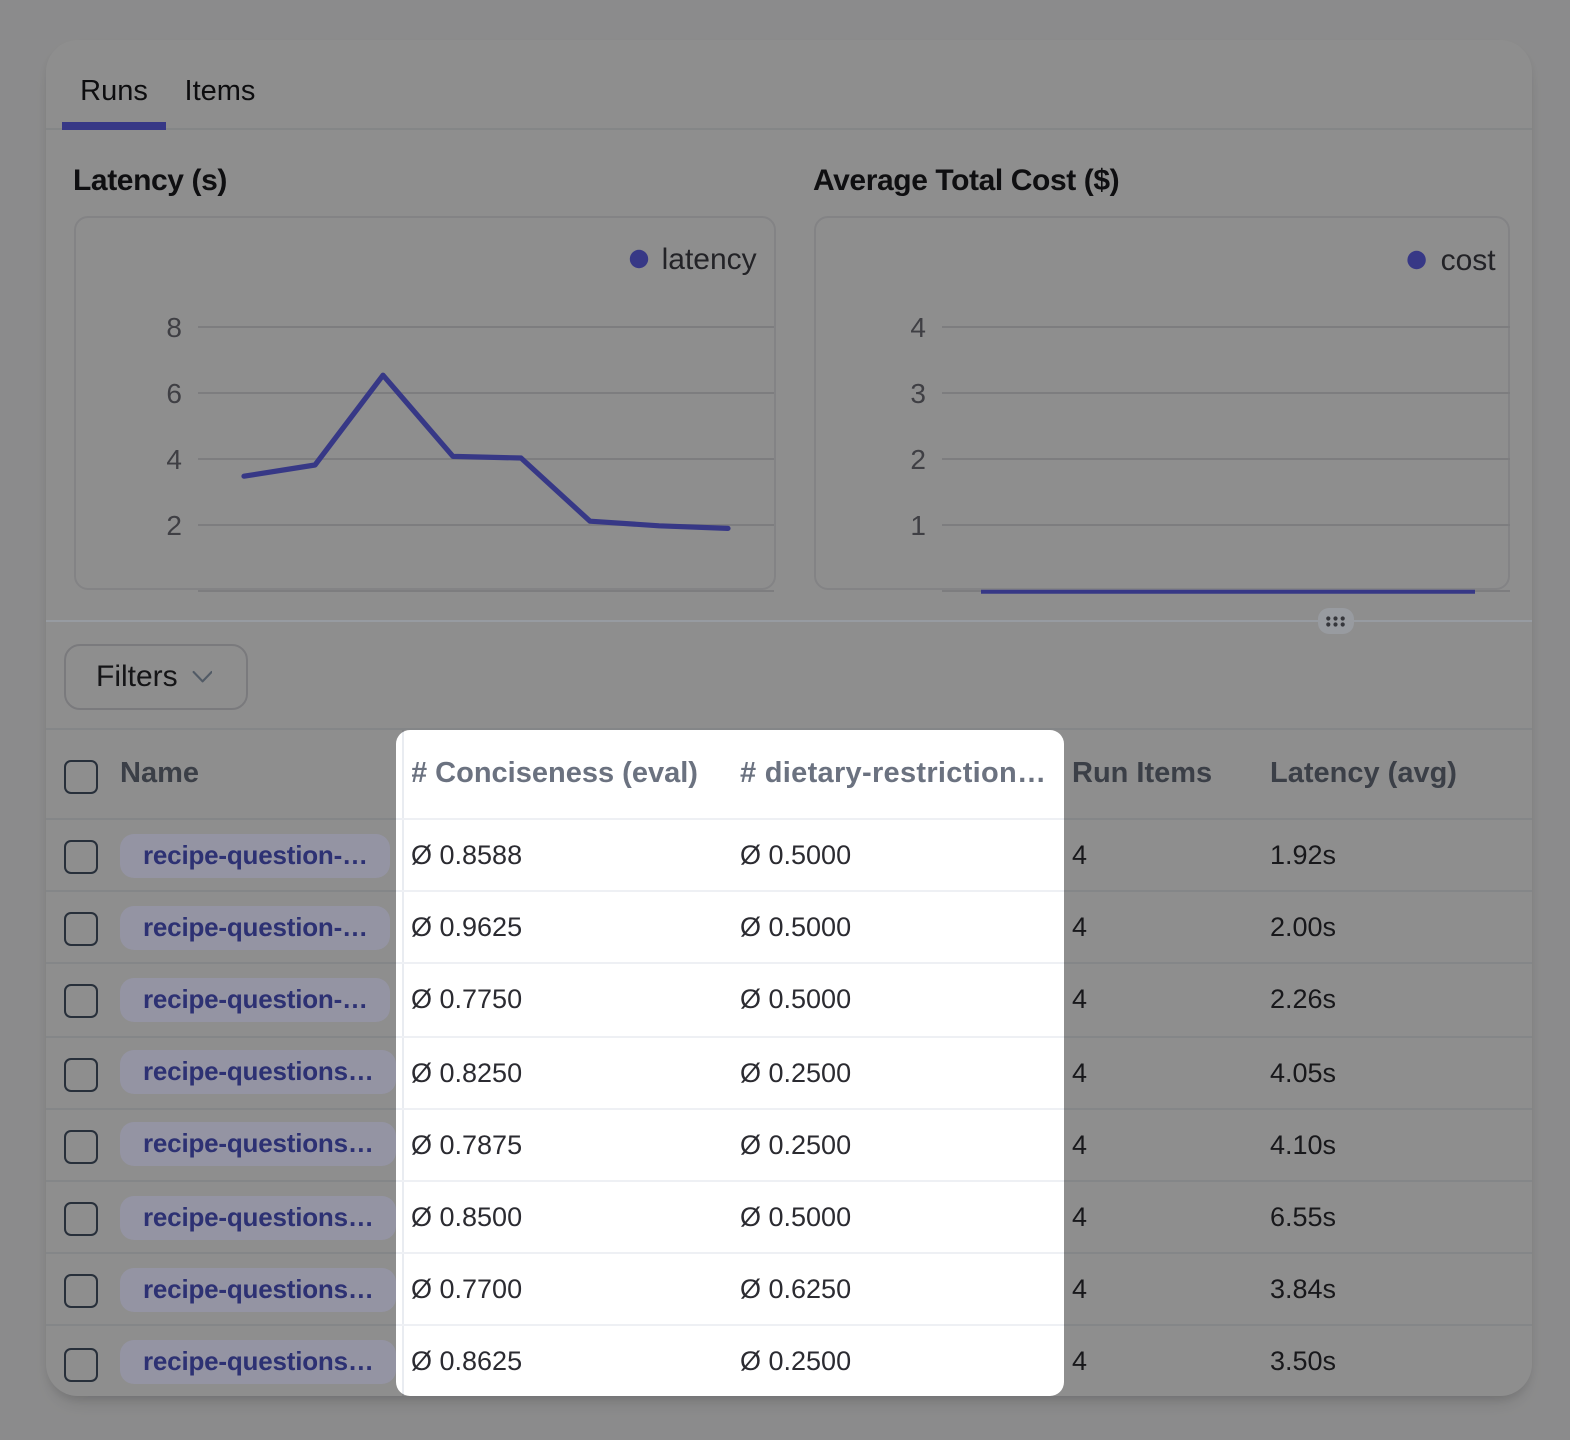 The image size is (1570, 1440). Describe the element at coordinates (173, 327) in the screenshot. I see `svg-text: 8` at that location.